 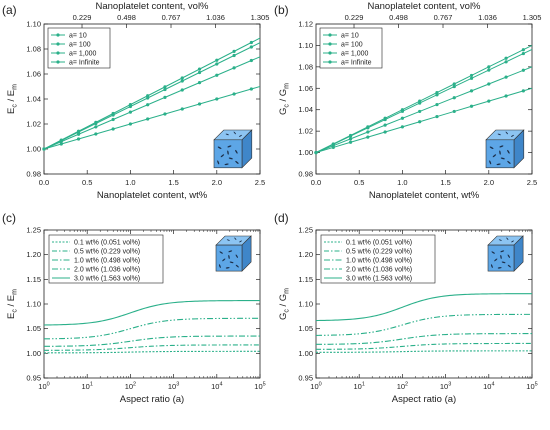 I want to click on x-tick-label: 10², so click(x=130, y=387).